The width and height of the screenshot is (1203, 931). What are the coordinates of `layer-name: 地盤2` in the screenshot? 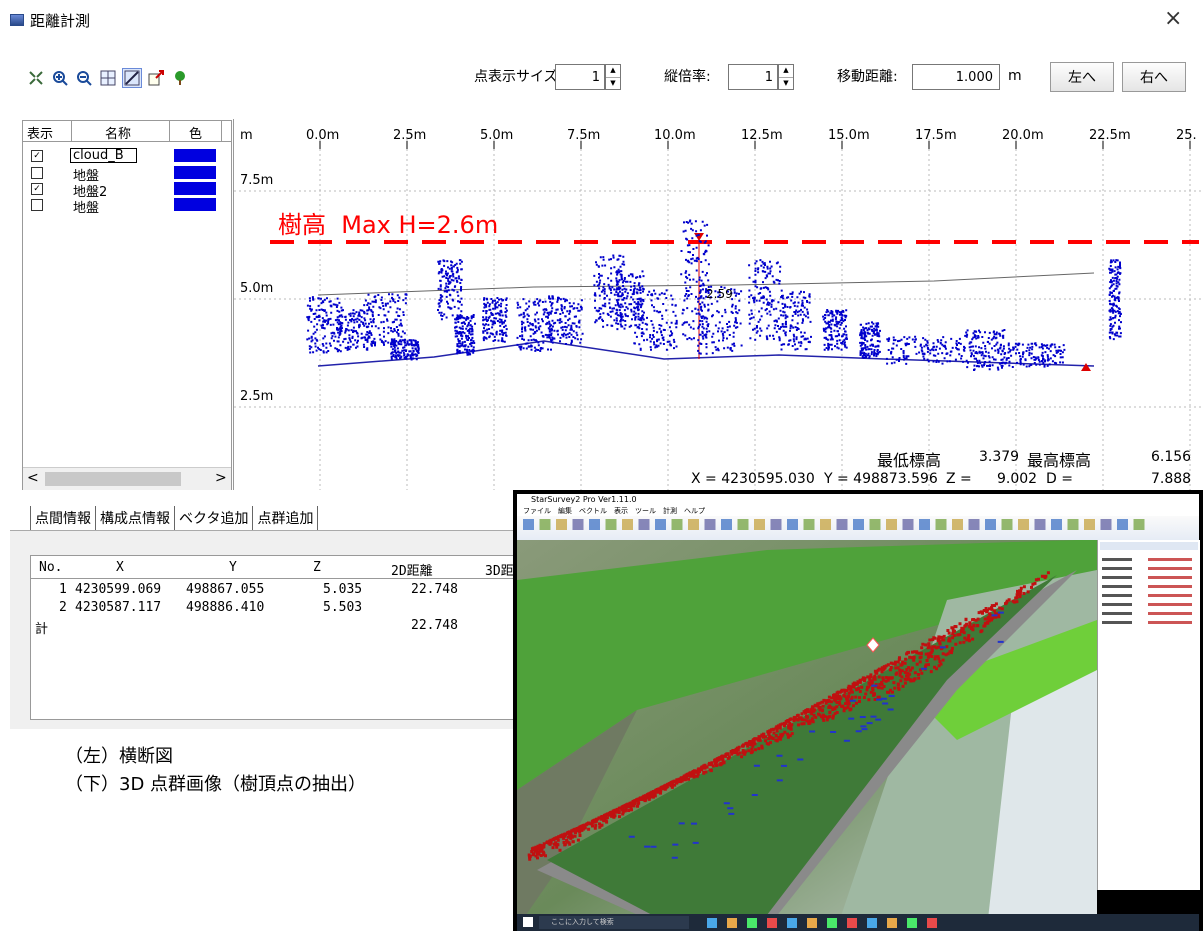 It's located at (90, 192).